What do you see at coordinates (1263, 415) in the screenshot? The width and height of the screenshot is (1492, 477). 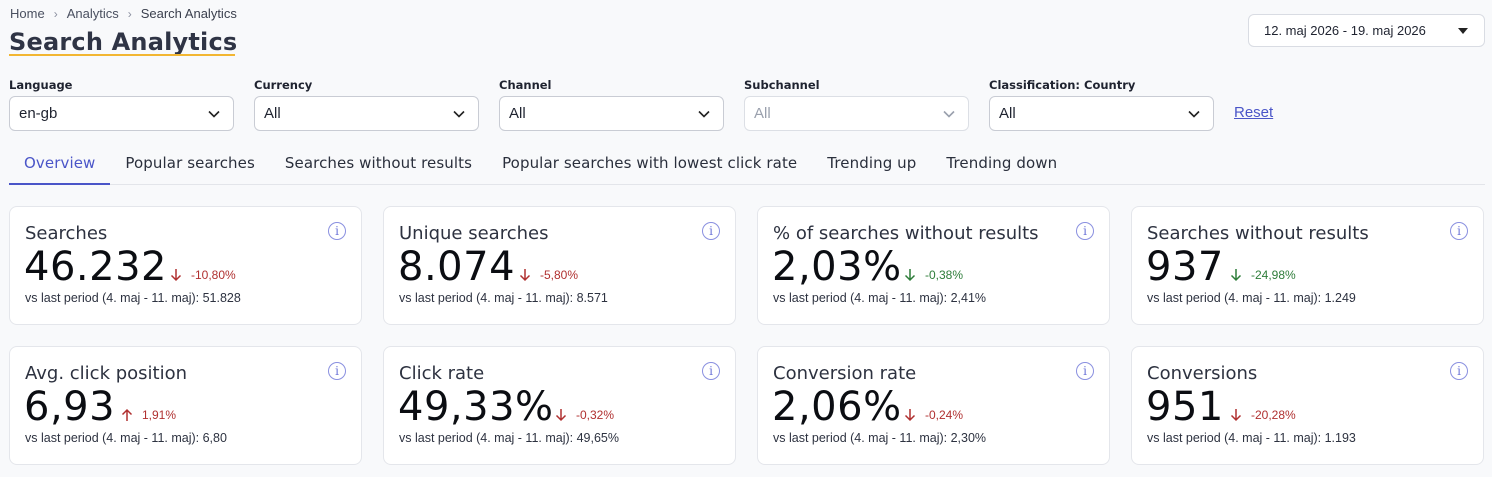 I see `card-delta: -20,28%` at bounding box center [1263, 415].